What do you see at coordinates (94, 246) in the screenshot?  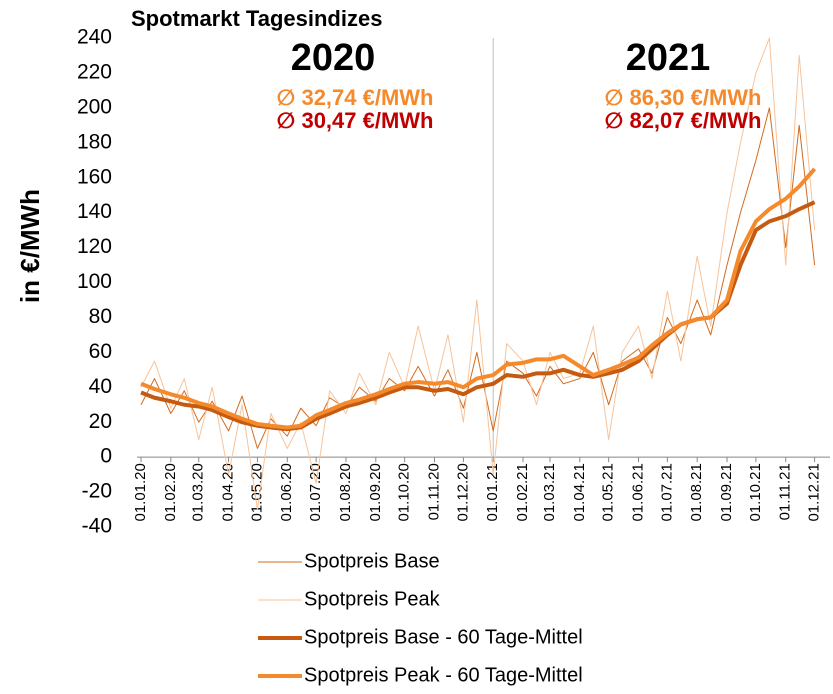 I see `y-tick-label: 120` at bounding box center [94, 246].